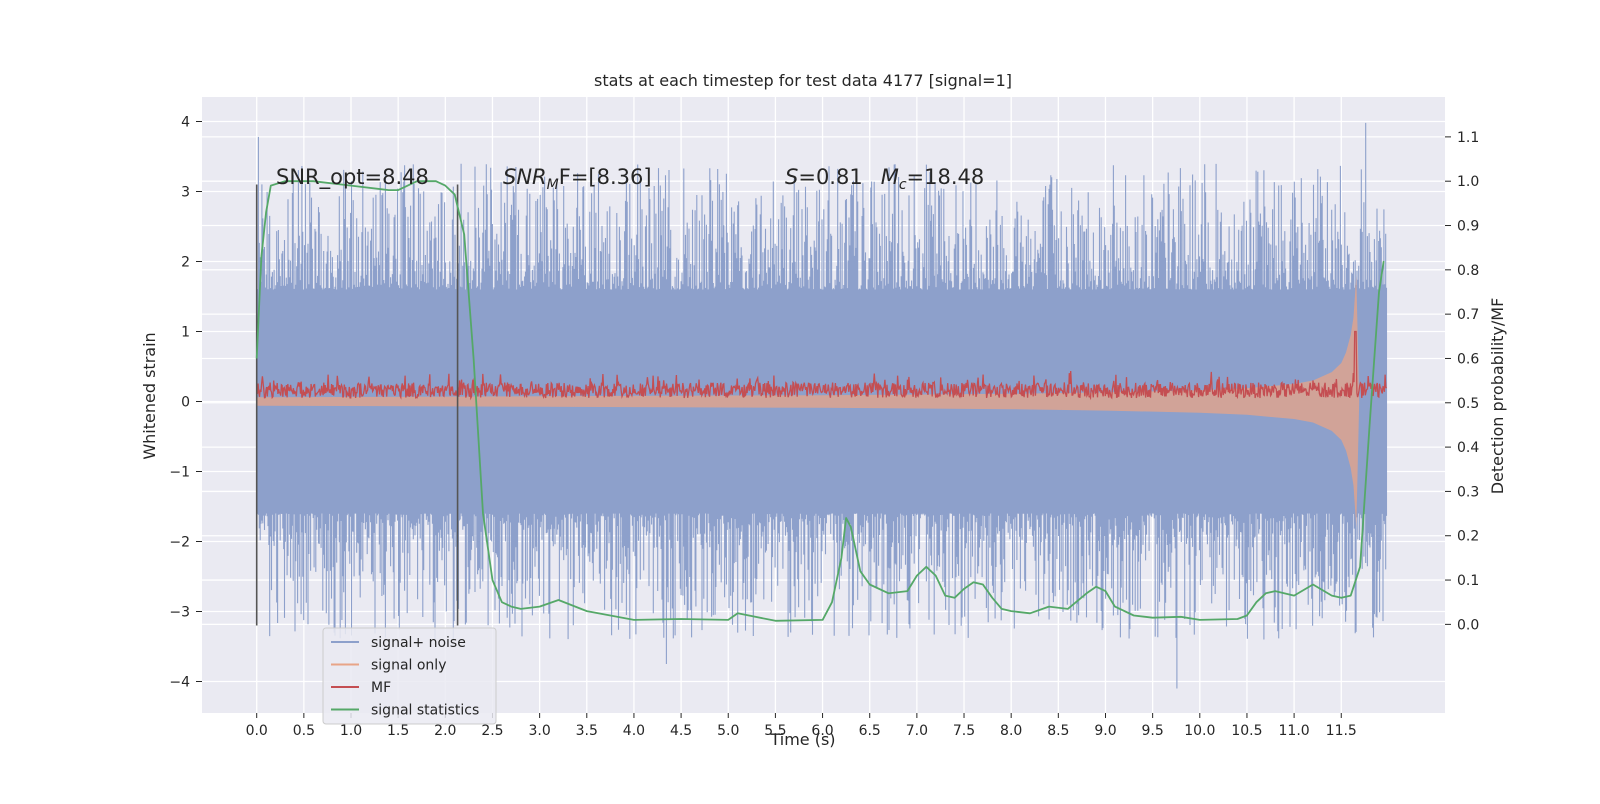  What do you see at coordinates (946, 177) in the screenshot?
I see `annotation-mc-value: =18.48` at bounding box center [946, 177].